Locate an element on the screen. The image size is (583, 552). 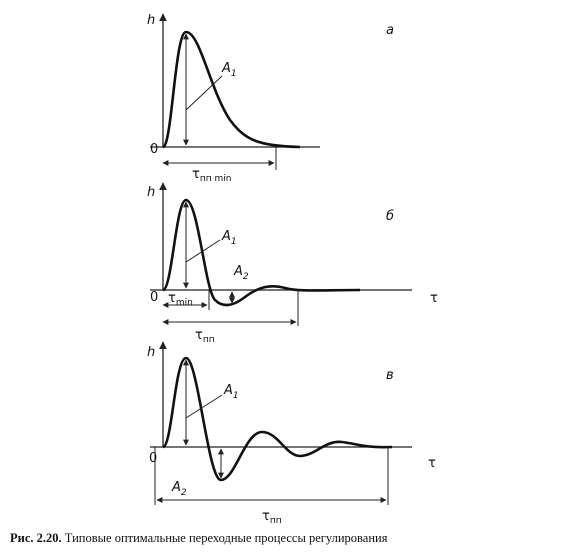
panel-b: h 0 τ б A1 A2 τmin τпп is located at coordinates (292, 263).